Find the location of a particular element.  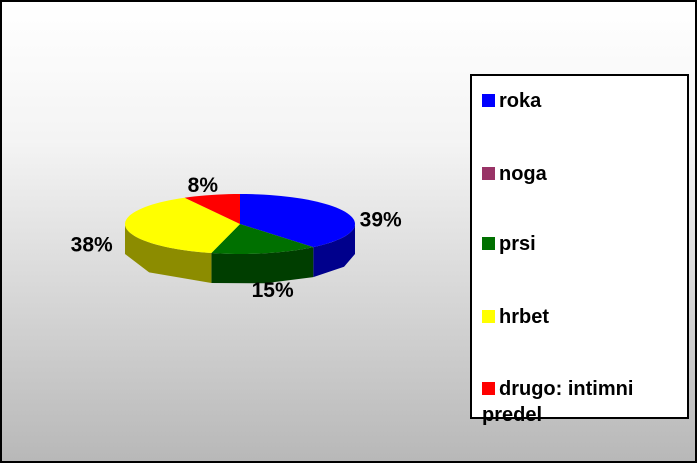

legend-entry: prsi is located at coordinates (582, 244).